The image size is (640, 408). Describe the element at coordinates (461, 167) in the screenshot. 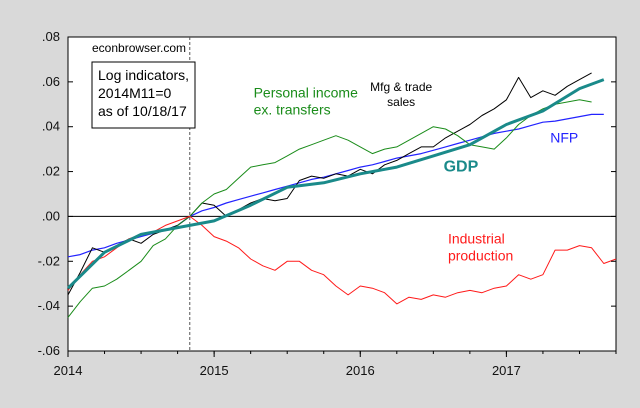

I see `series-label-gdp: GDP` at that location.